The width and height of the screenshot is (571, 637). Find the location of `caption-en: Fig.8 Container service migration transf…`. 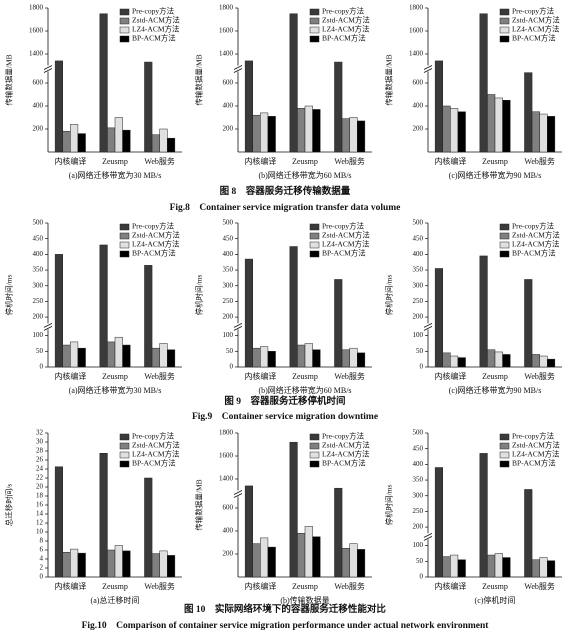

caption-en: Fig.8 Container service migration transf… is located at coordinates (285, 208).